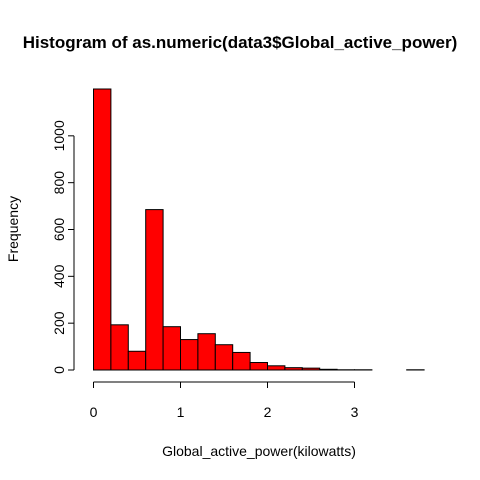 The image size is (480, 480). I want to click on x-axis: 0 1 2 3, so click(224, 400).